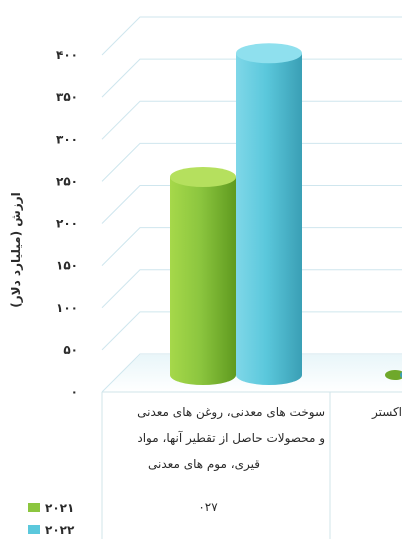 Image resolution: width=402 pixels, height=539 pixels. What do you see at coordinates (204, 464) in the screenshot?
I see `category-1-line-3: قیری، موم های معدنی` at bounding box center [204, 464].